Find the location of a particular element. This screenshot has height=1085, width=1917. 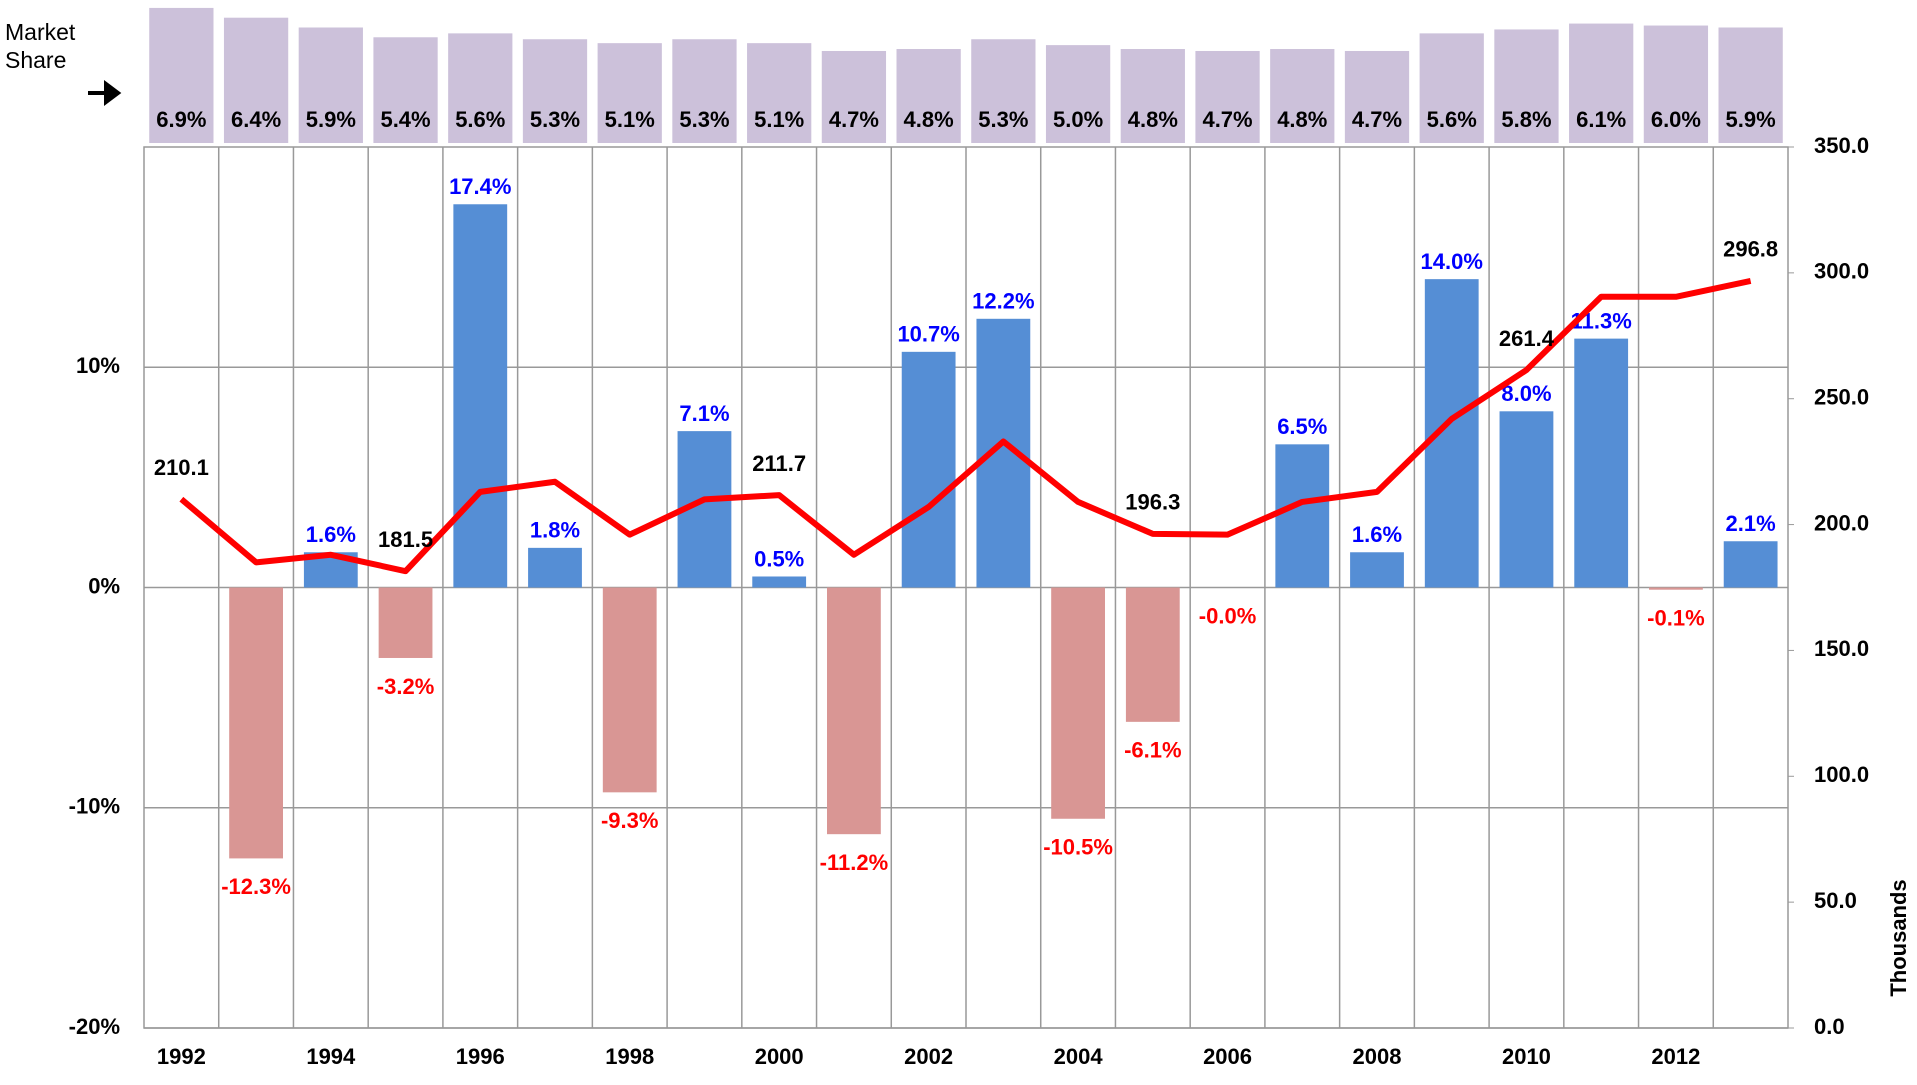

growth-label: 2.1% is located at coordinates (1751, 523).